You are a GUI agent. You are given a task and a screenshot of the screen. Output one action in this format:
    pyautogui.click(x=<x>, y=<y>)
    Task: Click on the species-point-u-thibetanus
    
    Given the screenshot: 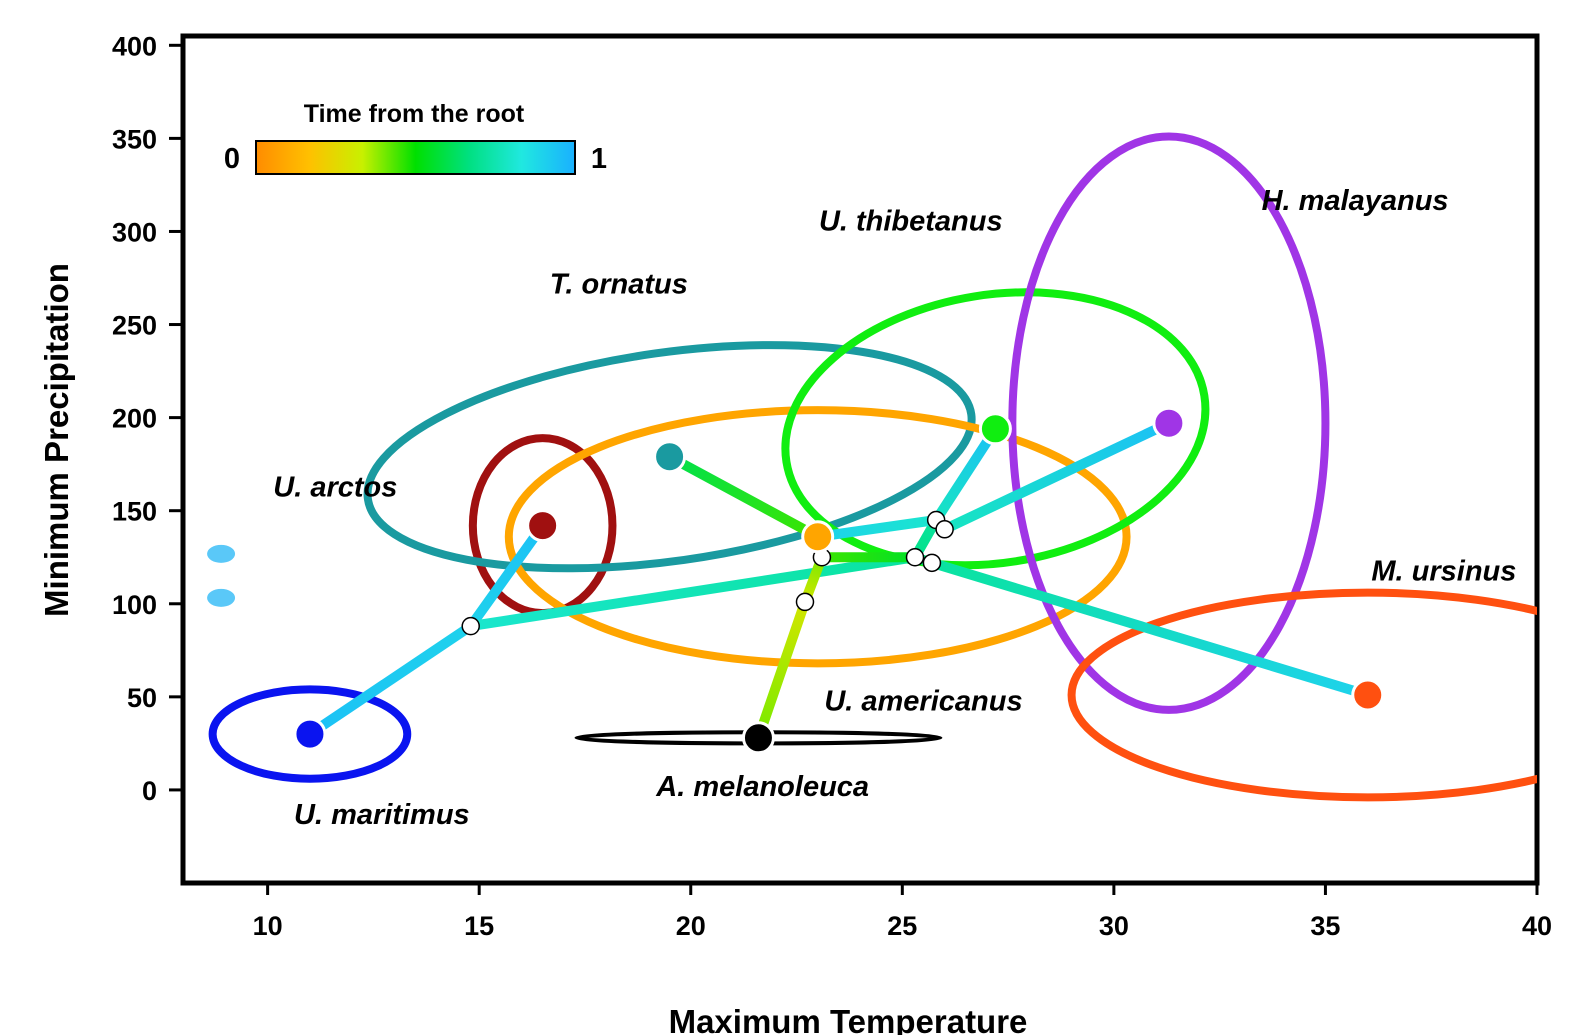 What is the action you would take?
    pyautogui.click(x=995, y=429)
    